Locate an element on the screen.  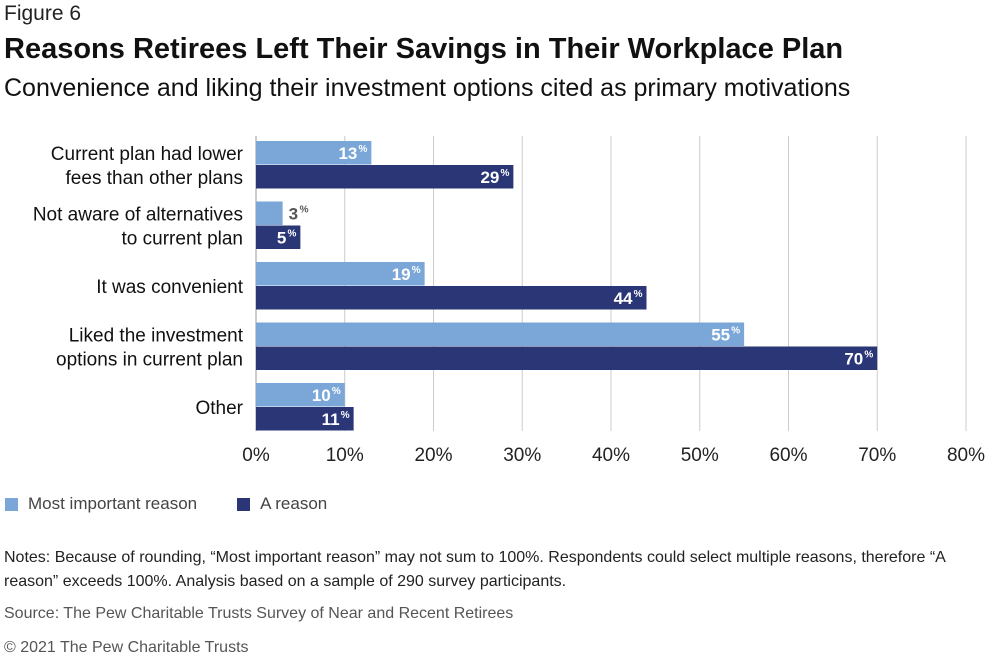
category-label: options in current plan is located at coordinates (149, 359).